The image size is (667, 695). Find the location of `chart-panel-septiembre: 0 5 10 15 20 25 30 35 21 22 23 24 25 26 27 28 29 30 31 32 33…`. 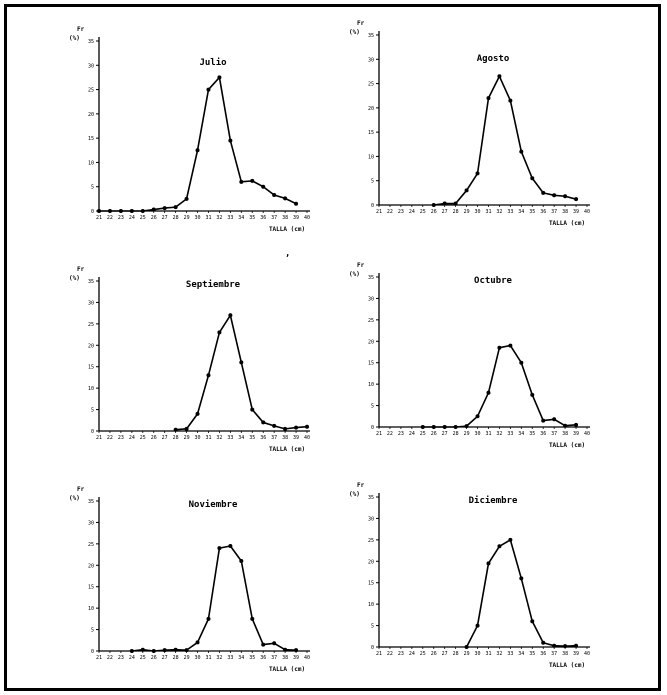

chart-panel-septiembre: 0 5 10 15 20 25 30 35 21 22 23 24 25 26 27 28 29 30 31 32 33… is located at coordinates (189, 359).